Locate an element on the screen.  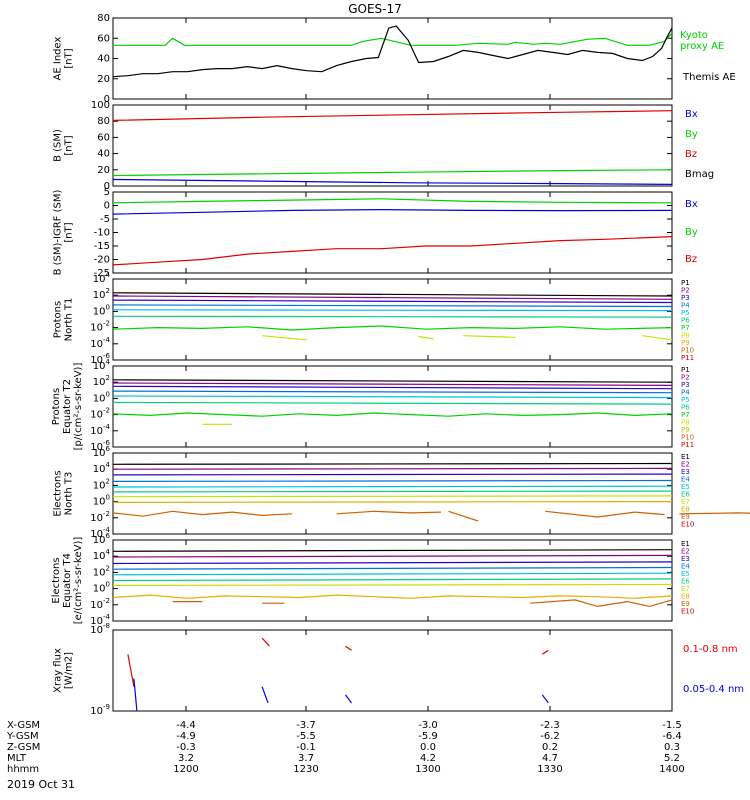
y-tick-label: -15 is located at coordinates (102, 246).